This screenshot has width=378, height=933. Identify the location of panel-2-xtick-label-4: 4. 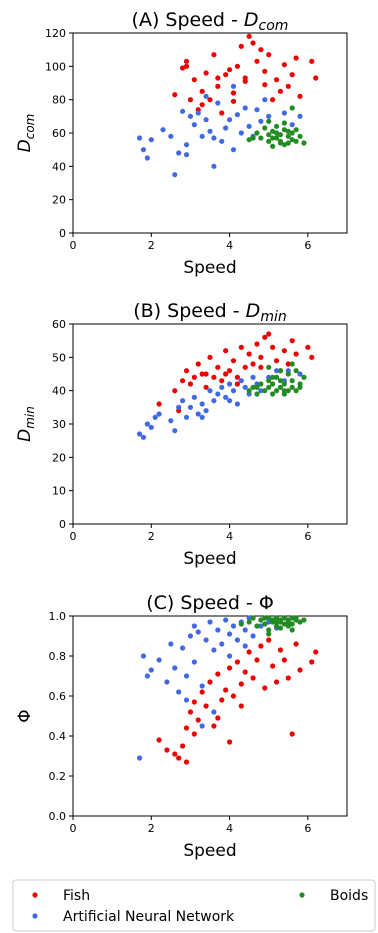
(229, 536).